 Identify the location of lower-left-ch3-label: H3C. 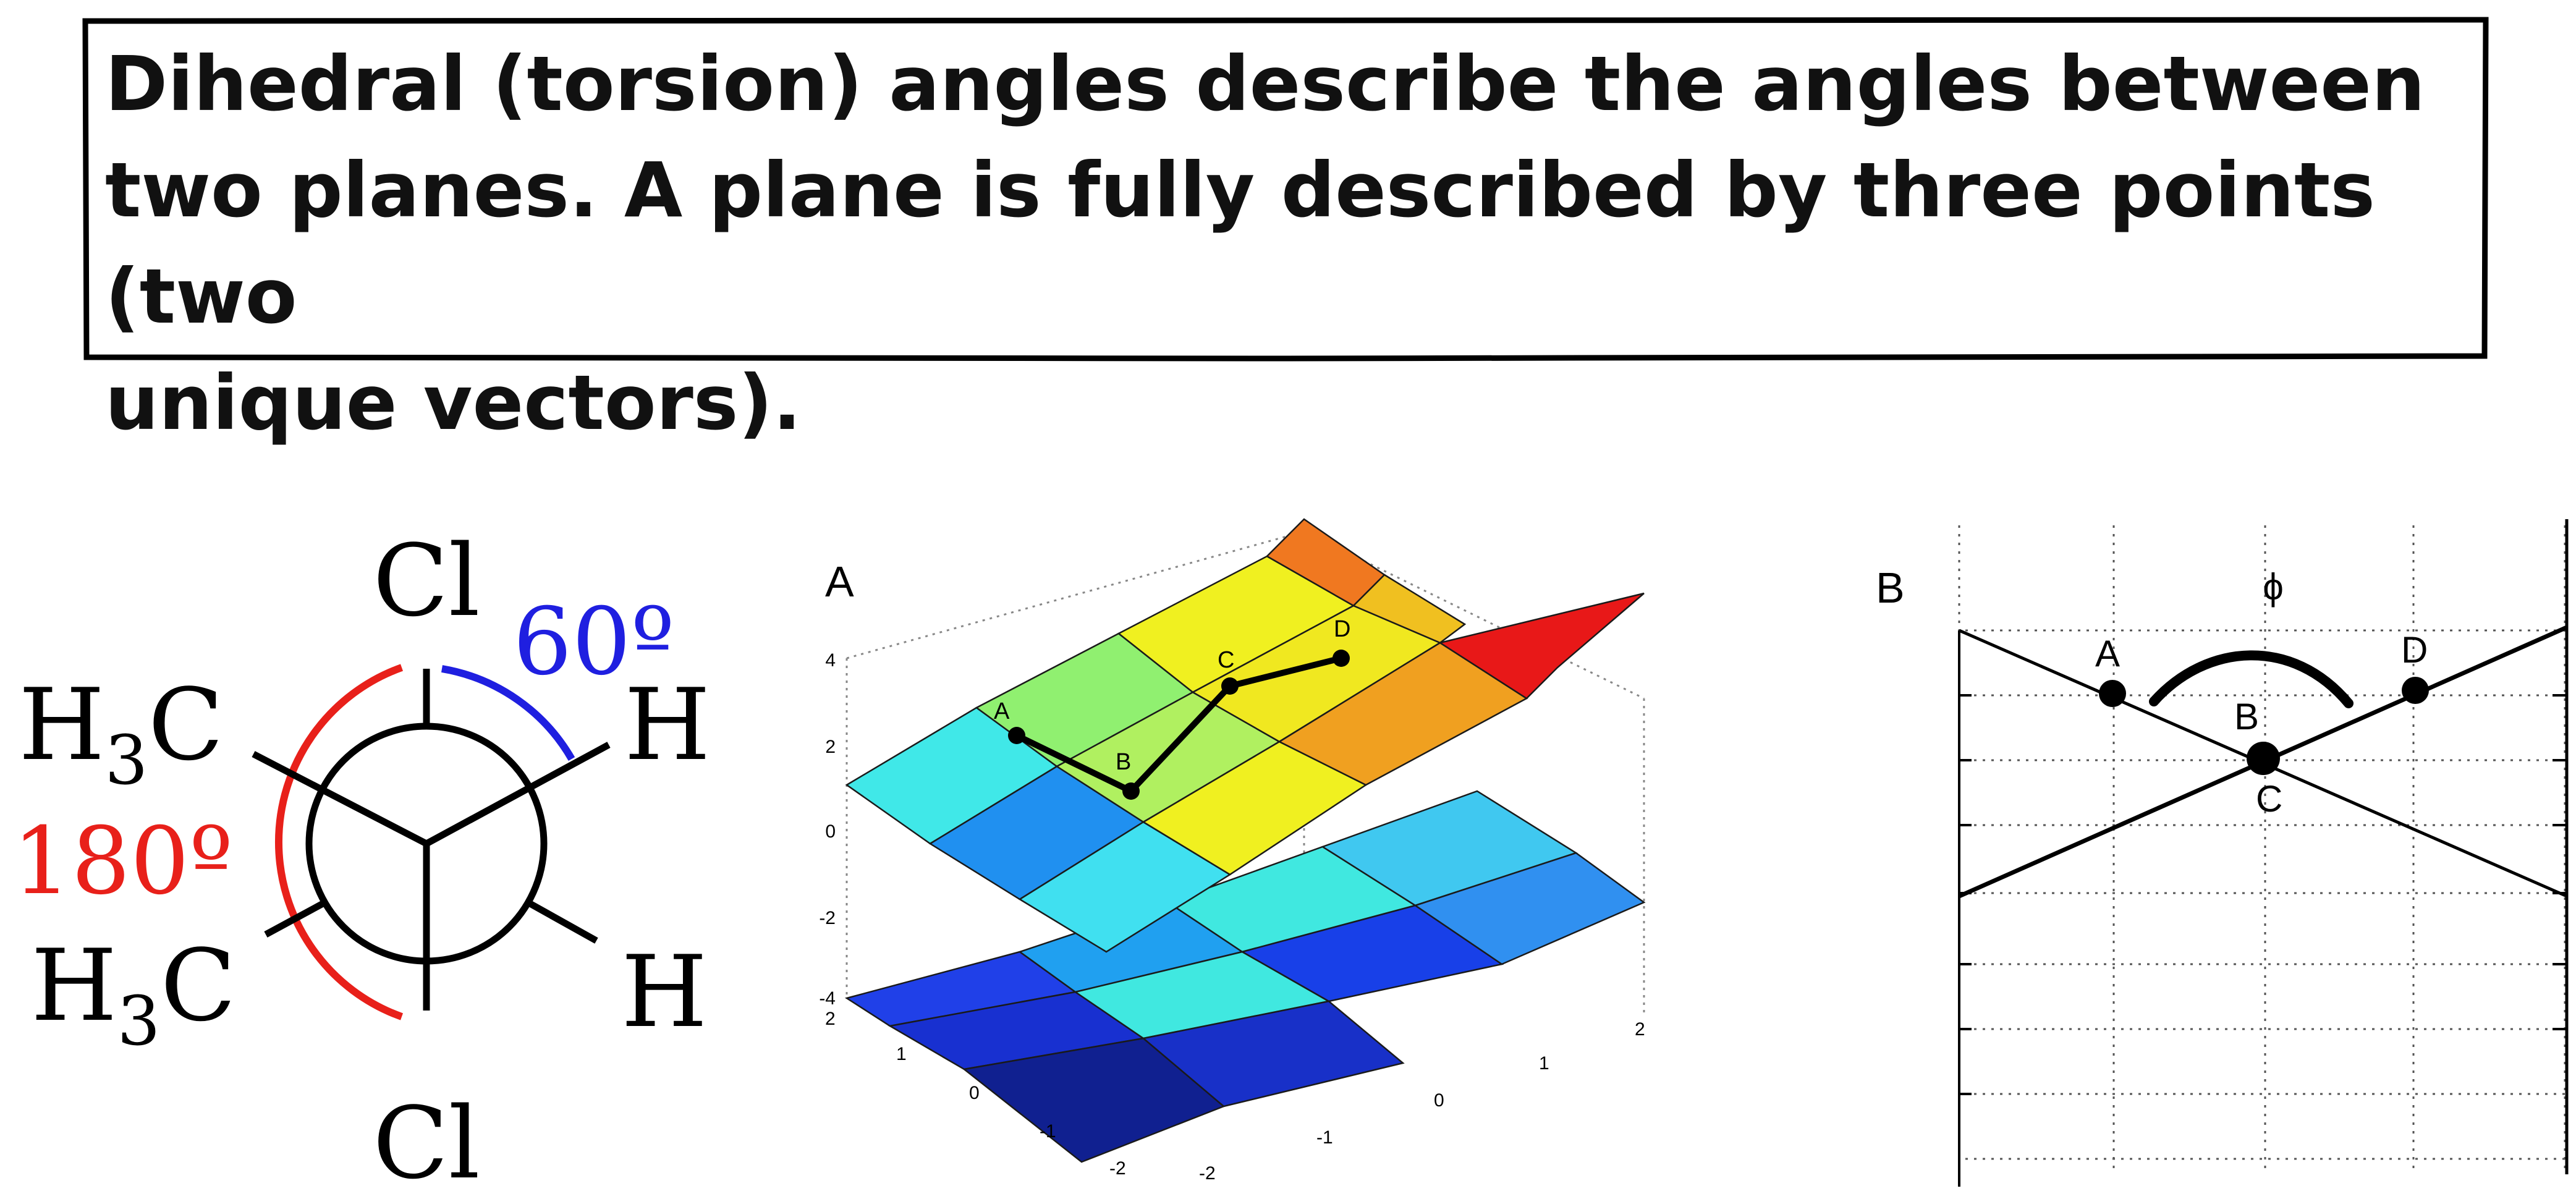
(133, 994).